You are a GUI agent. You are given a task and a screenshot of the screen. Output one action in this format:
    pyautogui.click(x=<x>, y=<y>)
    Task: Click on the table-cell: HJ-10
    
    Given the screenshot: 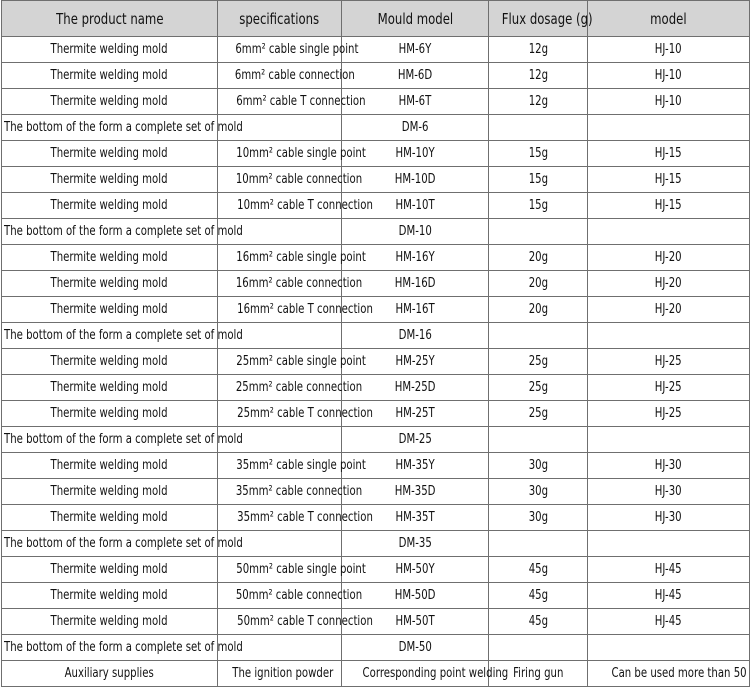 What is the action you would take?
    pyautogui.click(x=668, y=101)
    